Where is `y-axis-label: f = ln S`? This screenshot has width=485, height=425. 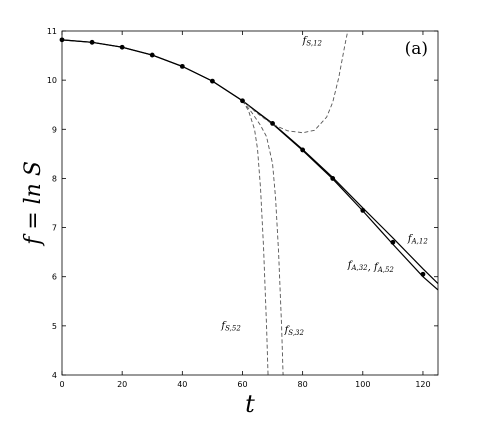 y-axis-label: f = ln S is located at coordinates (33, 204).